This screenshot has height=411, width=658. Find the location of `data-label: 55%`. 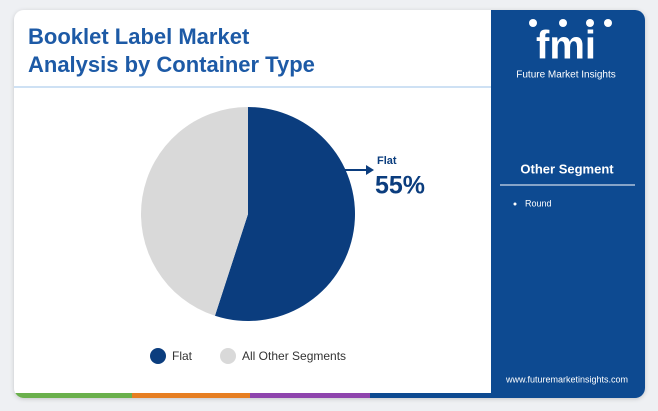

data-label: 55% is located at coordinates (400, 186).